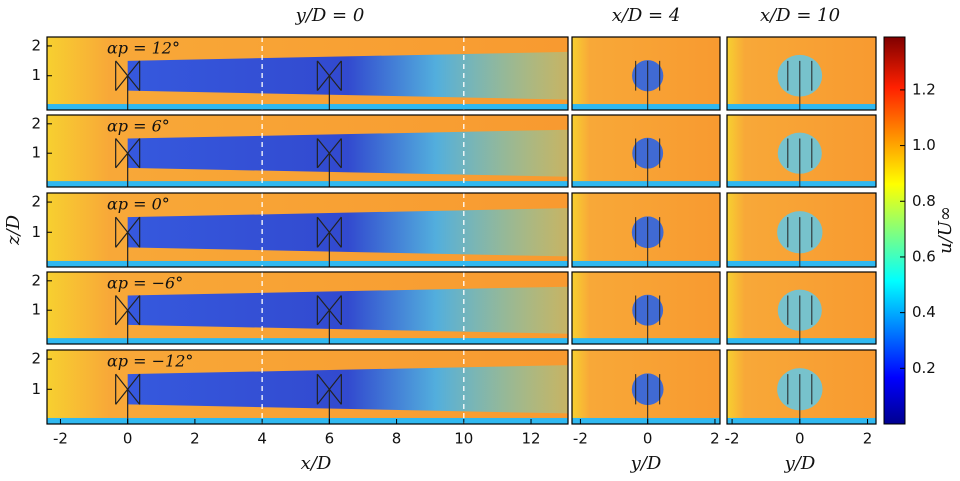 This screenshot has width=960, height=481. What do you see at coordinates (13, 230) in the screenshot?
I see `y-axis-label: z/D` at bounding box center [13, 230].